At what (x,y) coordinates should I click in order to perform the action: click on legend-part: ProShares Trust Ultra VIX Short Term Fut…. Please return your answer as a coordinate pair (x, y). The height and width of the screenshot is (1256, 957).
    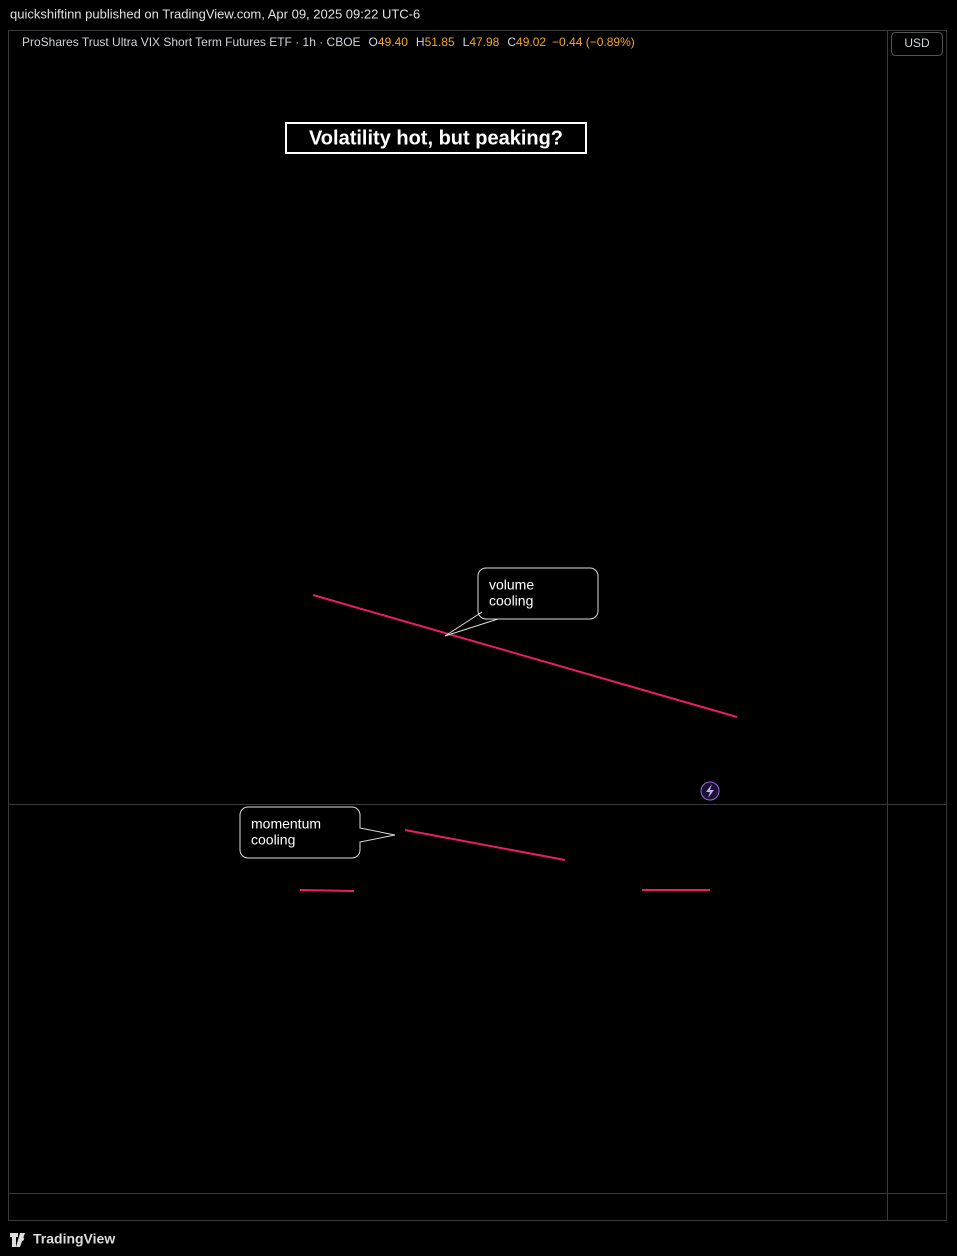
    Looking at the image, I should click on (191, 42).